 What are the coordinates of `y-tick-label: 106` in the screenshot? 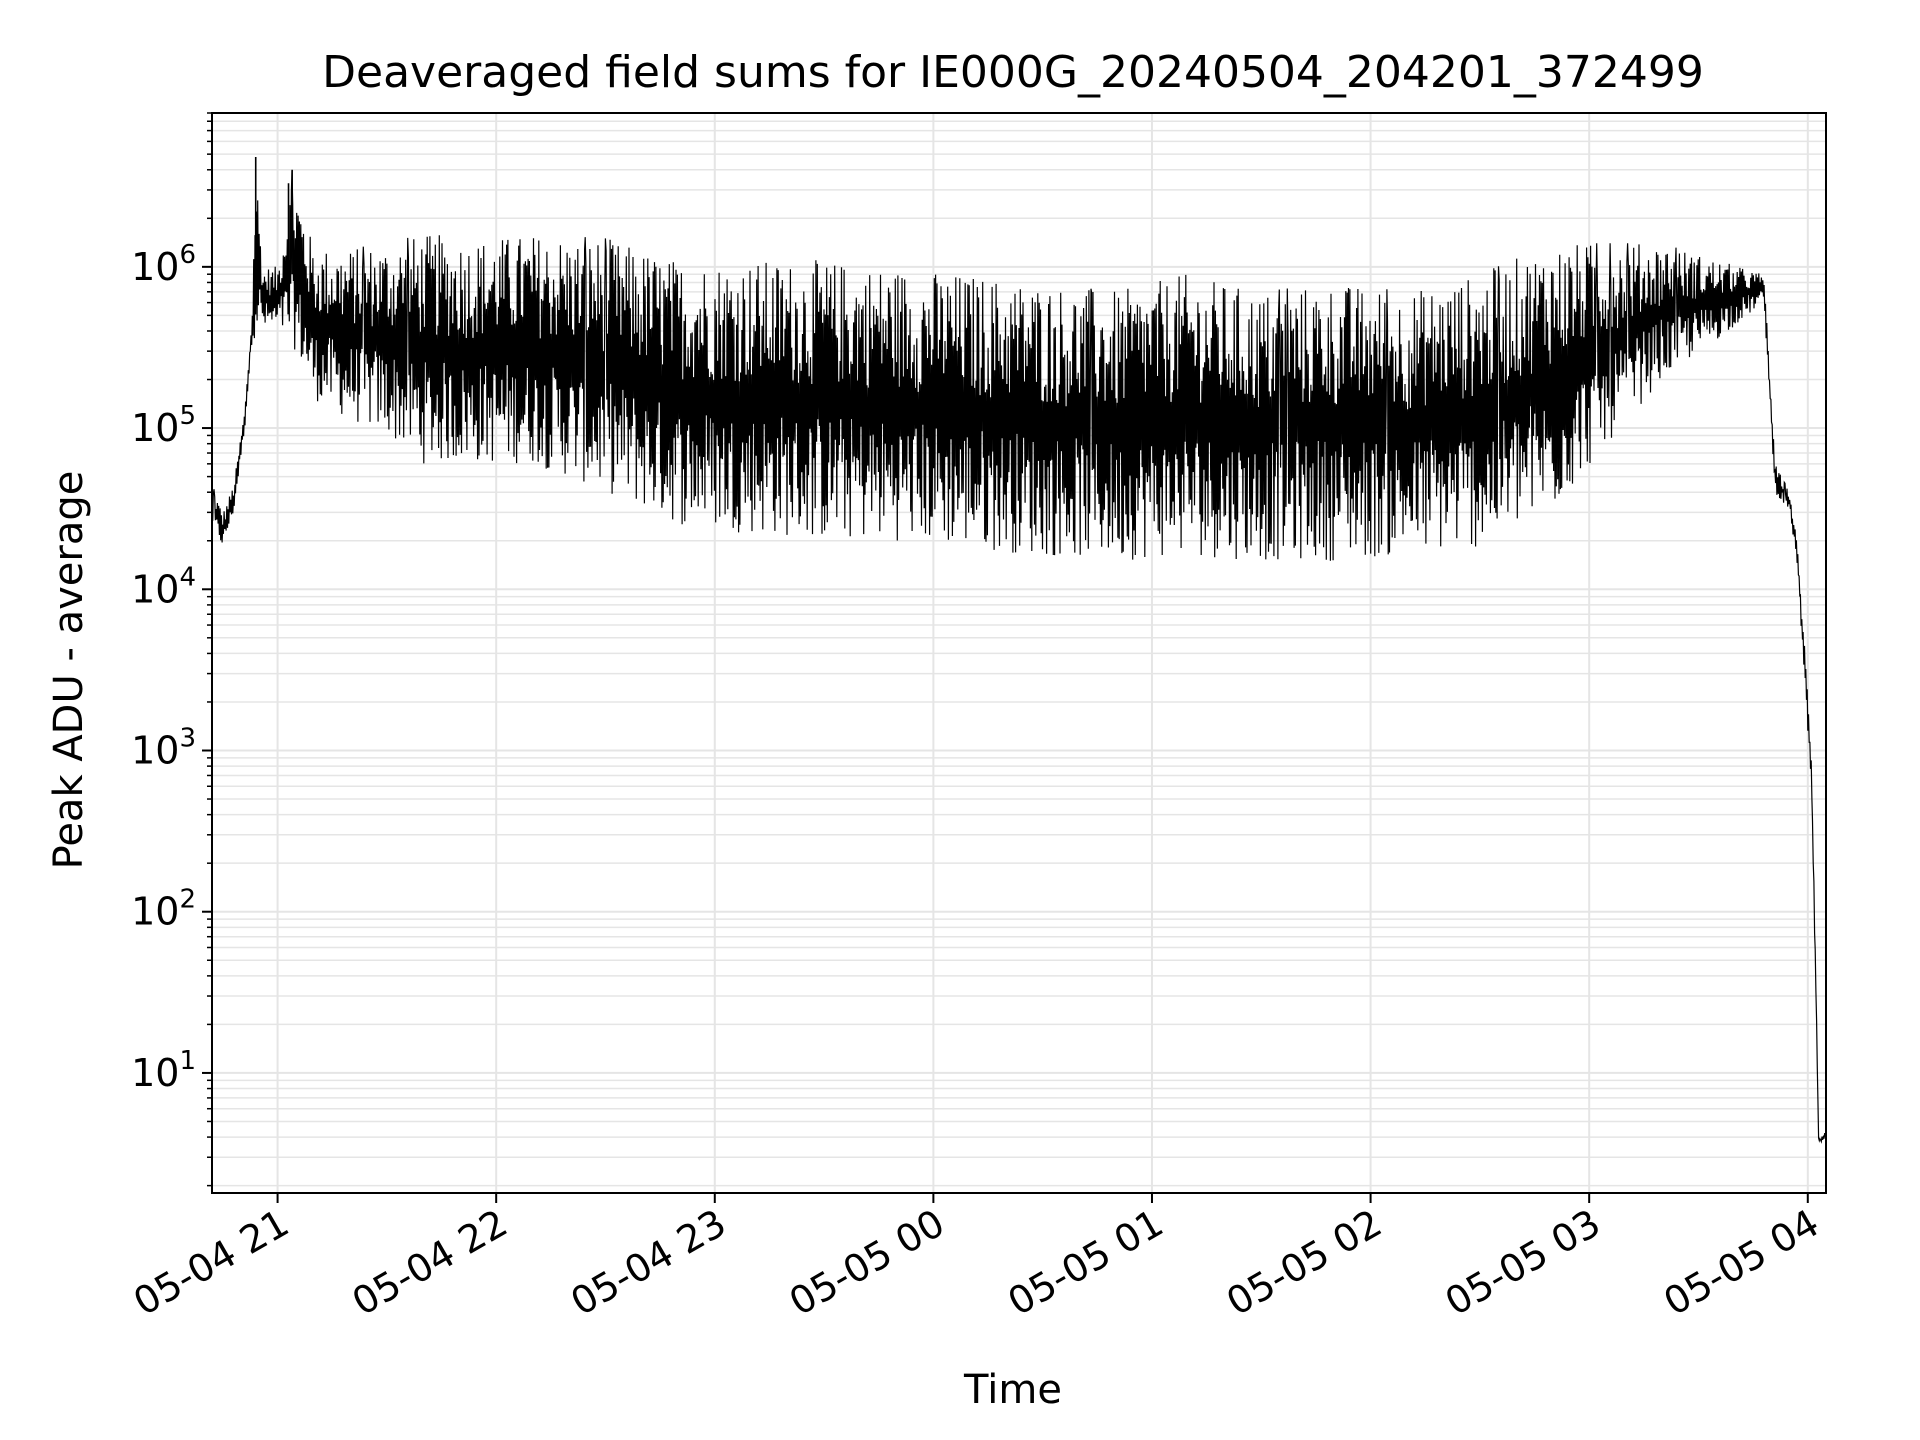 It's located at (163, 264).